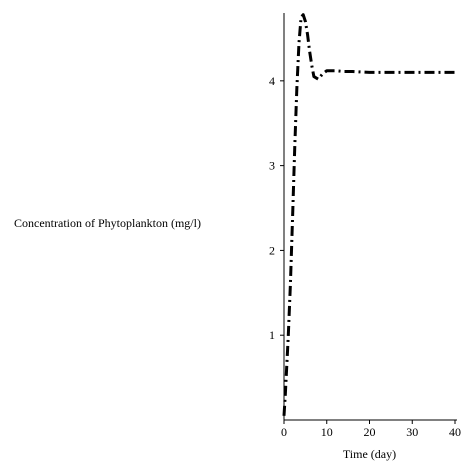 The image size is (463, 464). I want to click on y-axis-label: Concentration of Phytoplankton (mg/l), so click(107, 223).